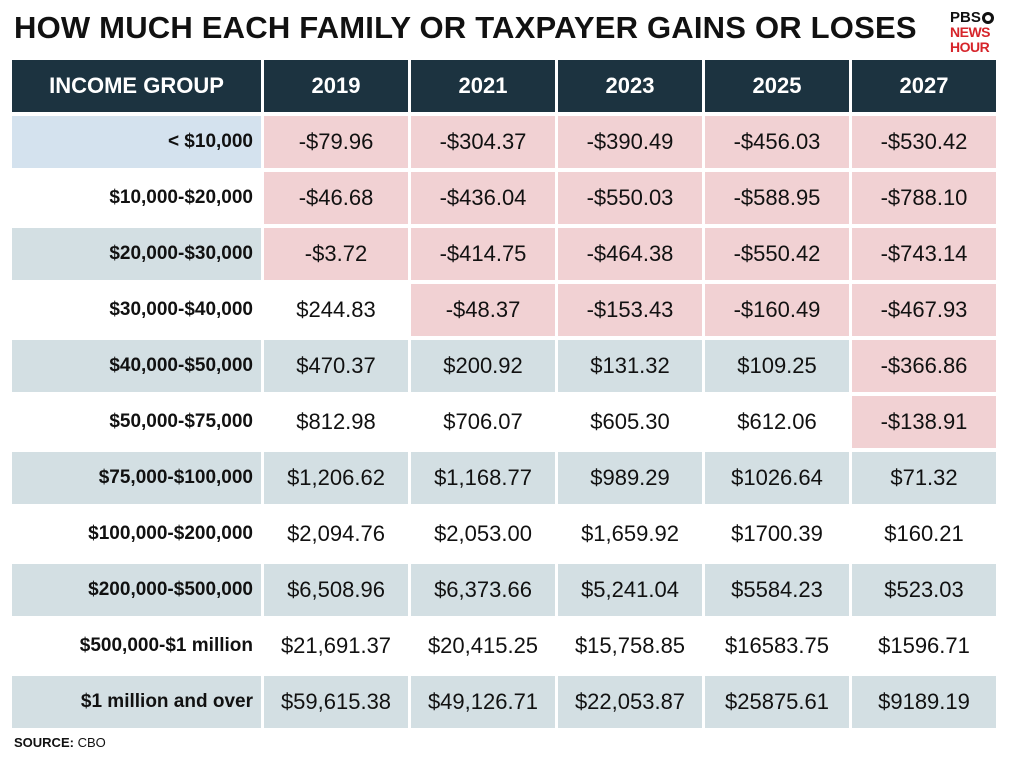 This screenshot has height=766, width=1024. Describe the element at coordinates (924, 590) in the screenshot. I see `value-cell: $523.03` at that location.